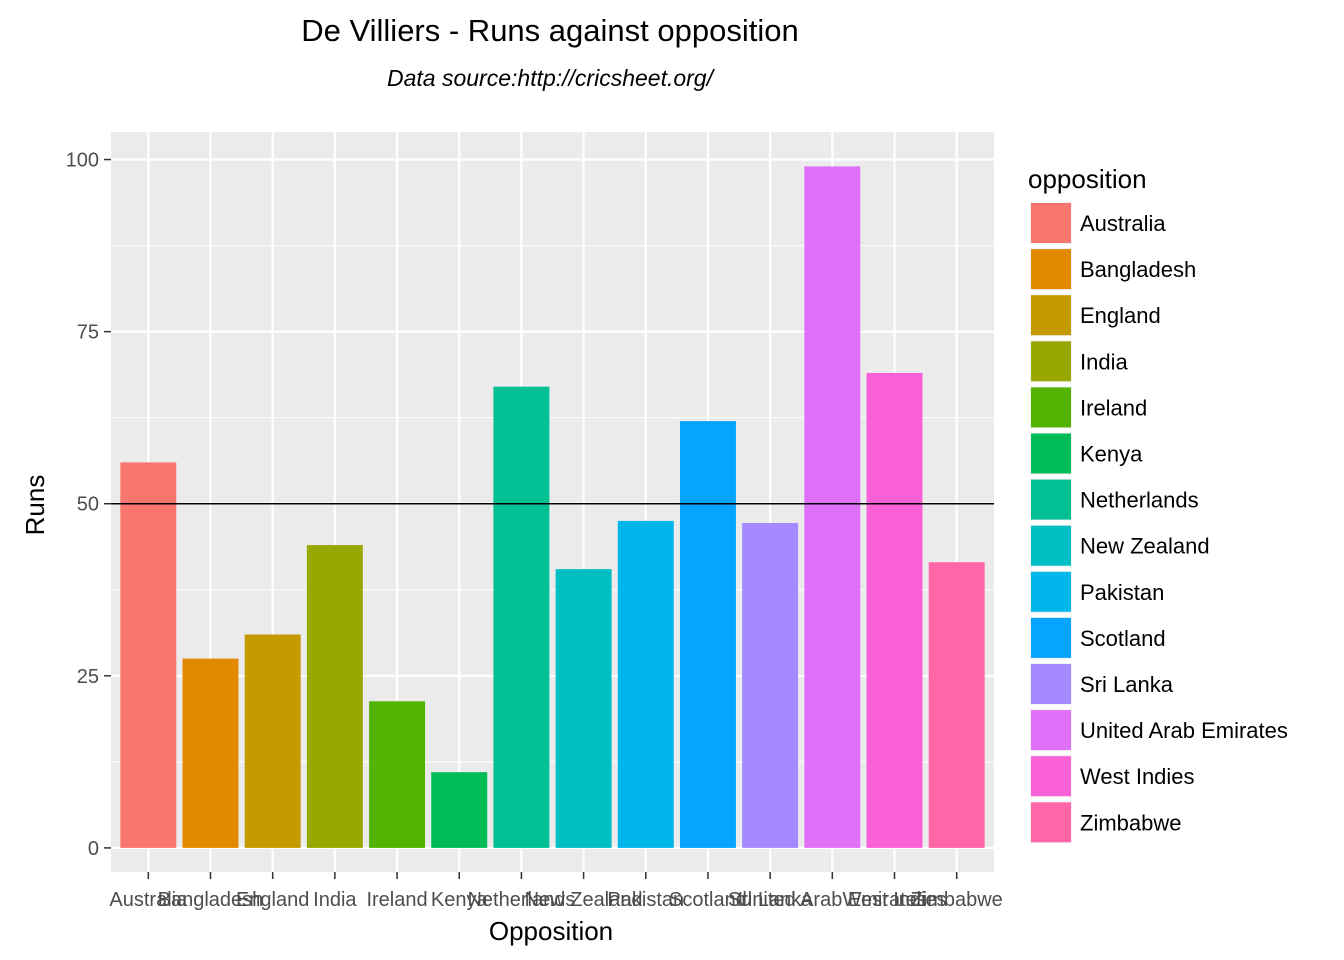 This screenshot has width=1344, height=960. I want to click on legend-label: Bangladesh, so click(1138, 269).